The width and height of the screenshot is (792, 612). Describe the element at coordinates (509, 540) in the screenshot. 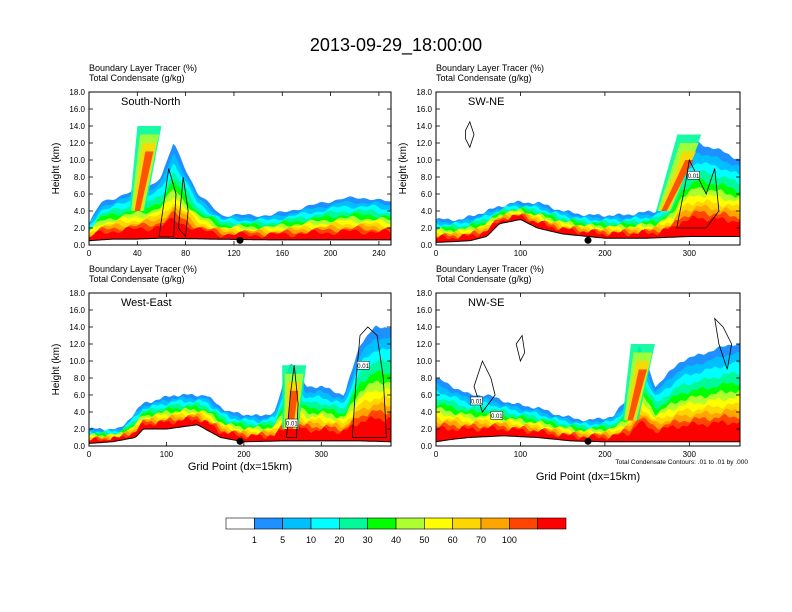

I see `colorbar-label: 100` at that location.